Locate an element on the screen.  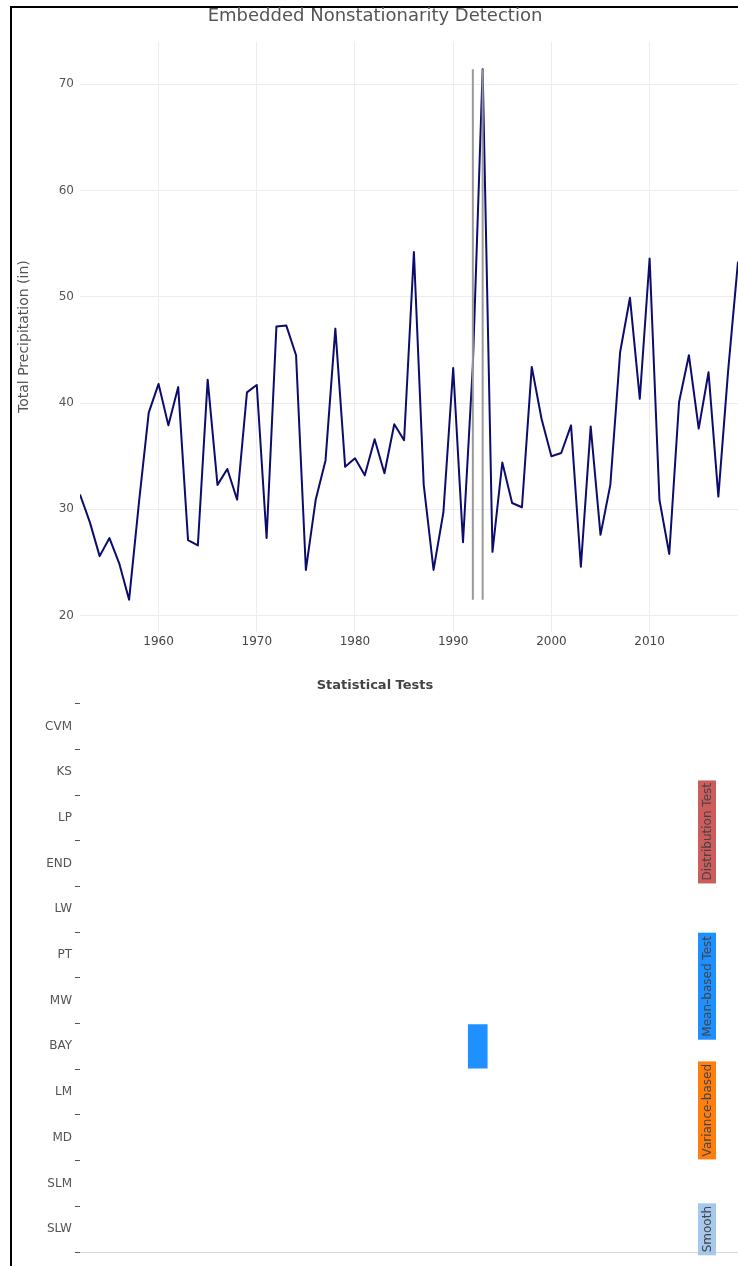
y-tick-label: LW is located at coordinates (63, 908).